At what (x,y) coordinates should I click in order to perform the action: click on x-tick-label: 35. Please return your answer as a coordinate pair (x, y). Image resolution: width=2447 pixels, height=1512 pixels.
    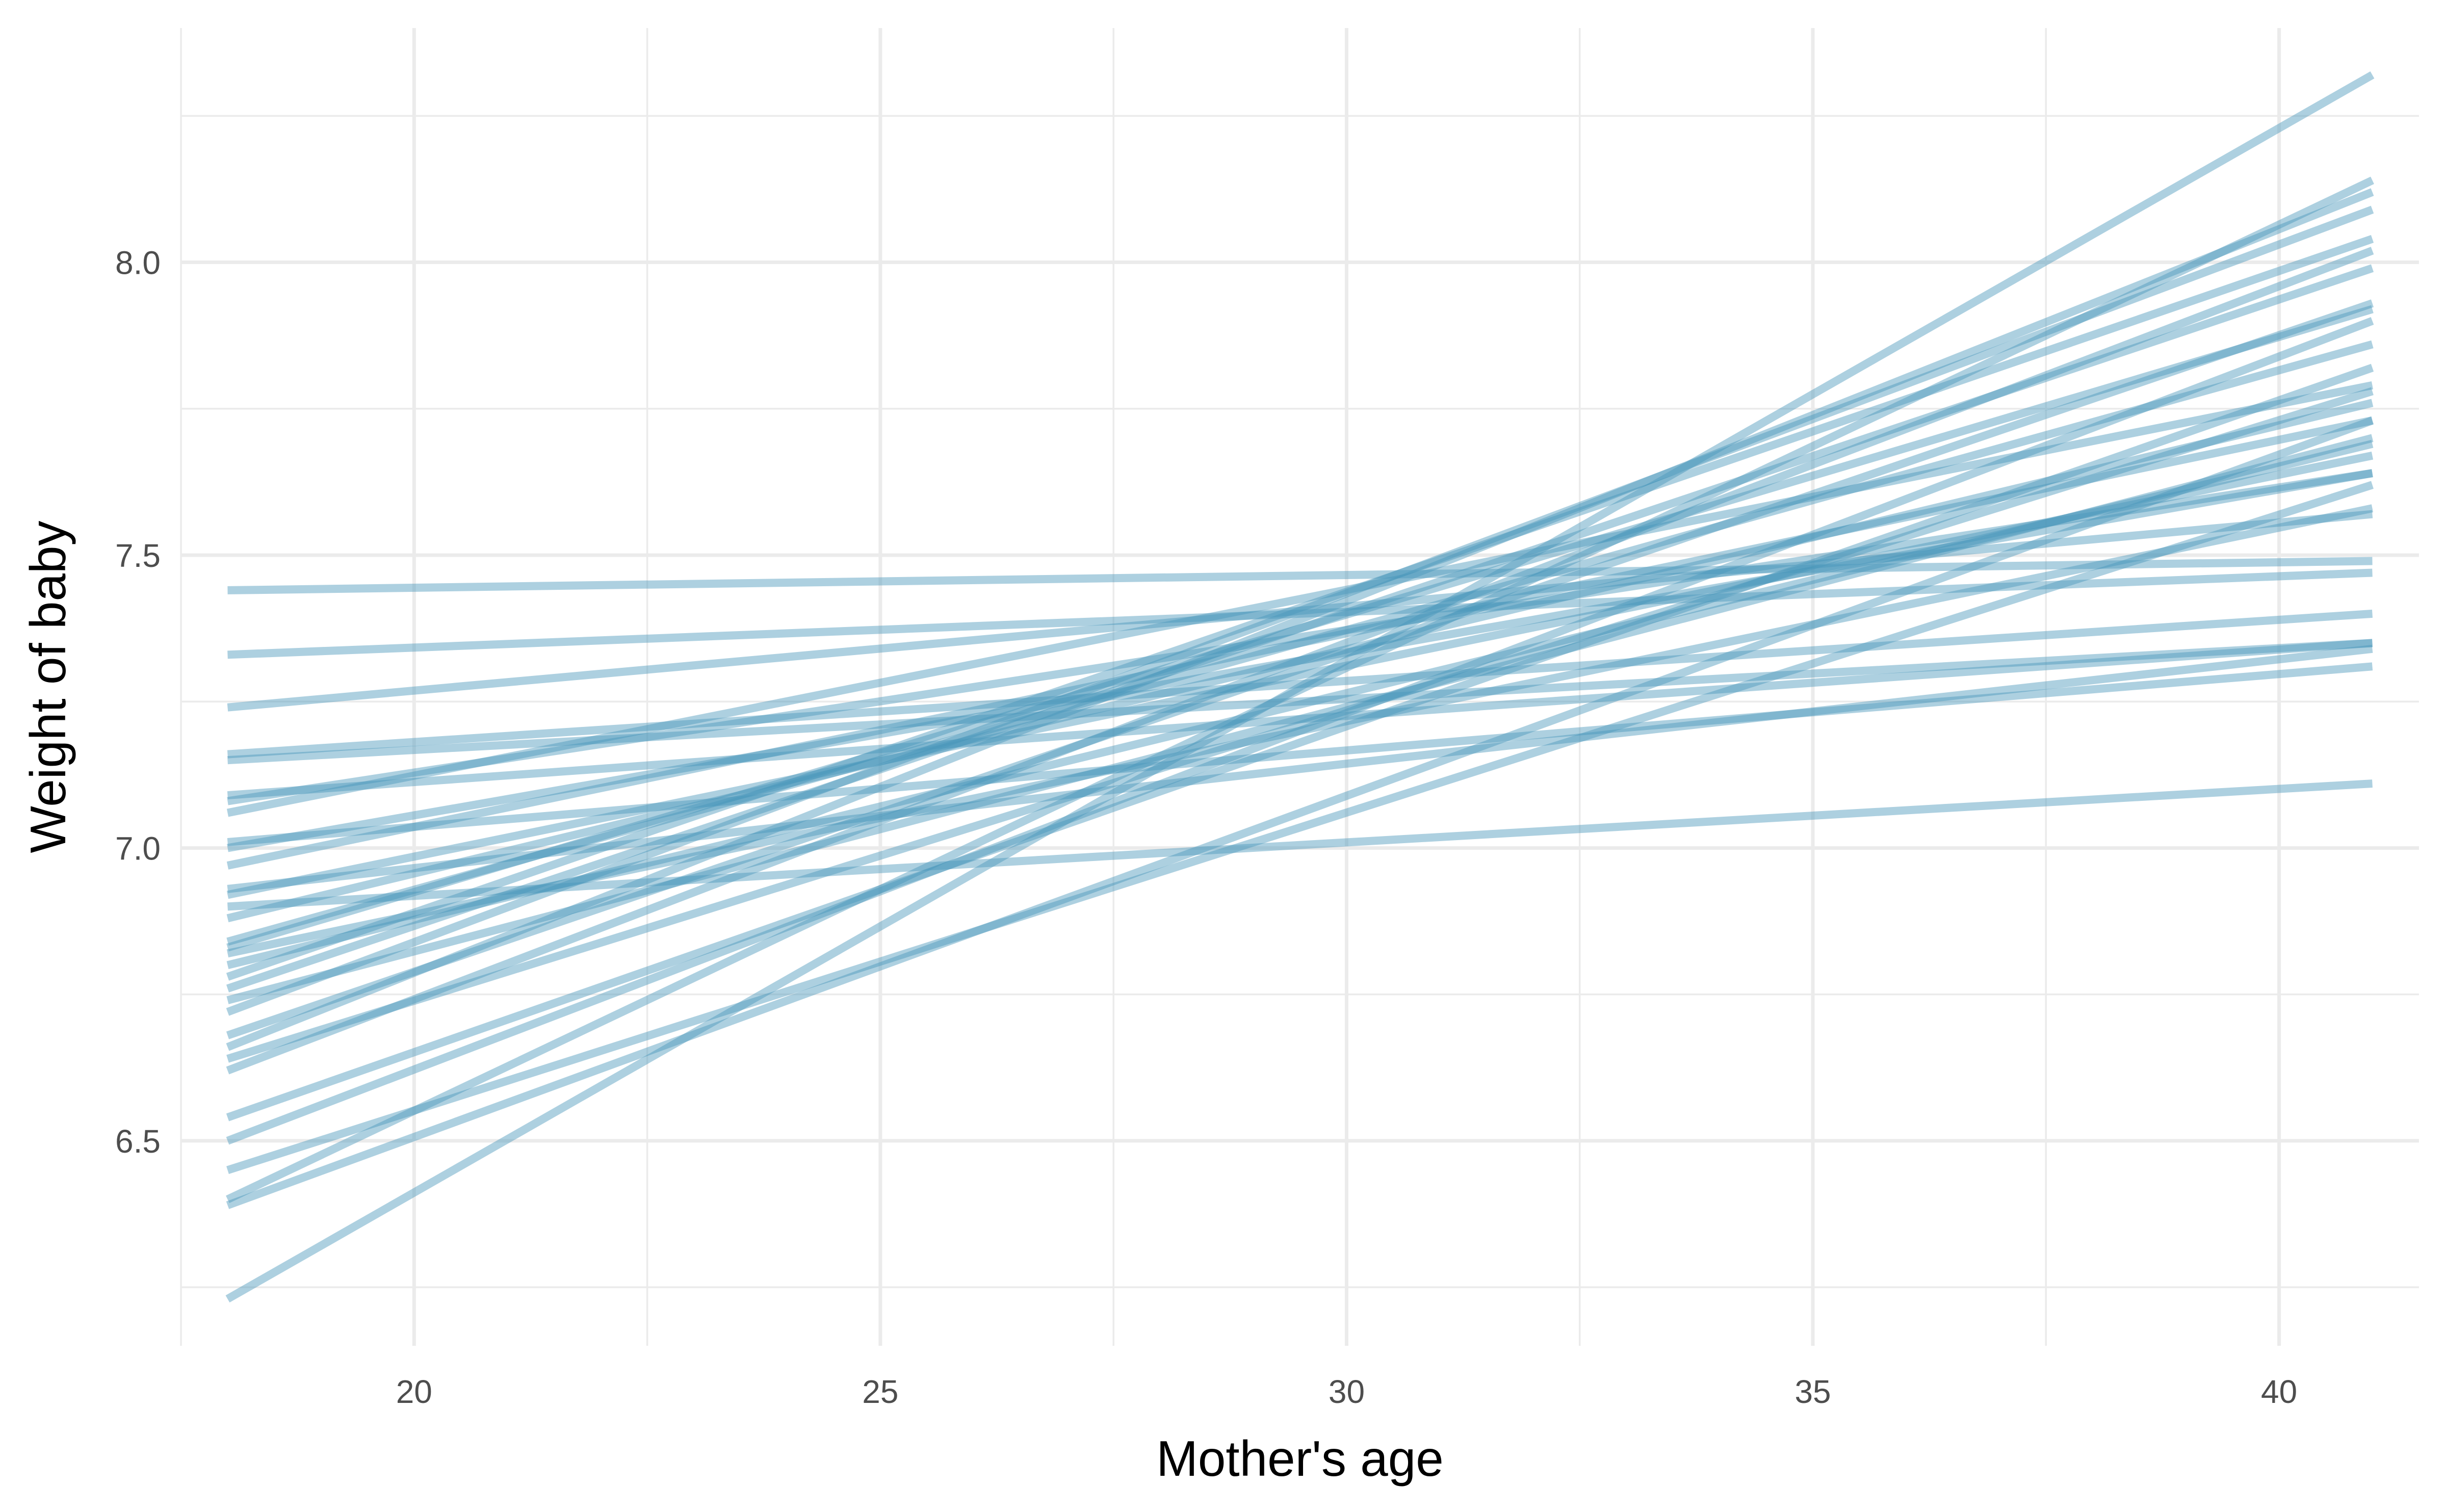
    Looking at the image, I should click on (1812, 1391).